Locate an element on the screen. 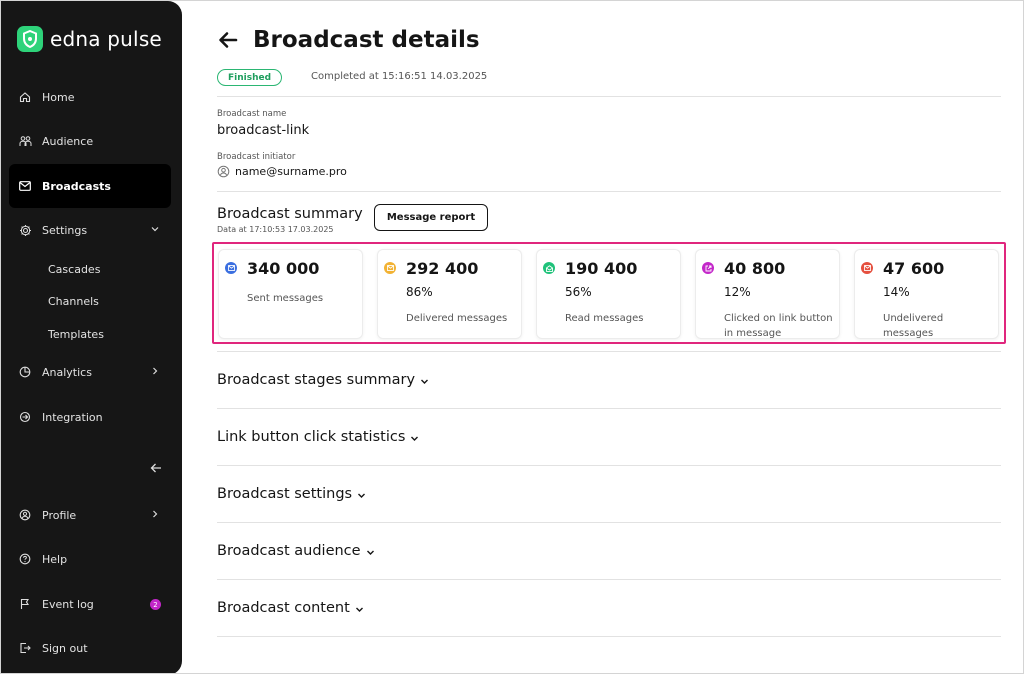 This screenshot has height=674, width=1024. broadcast-name-value: broadcast-link is located at coordinates (263, 130).